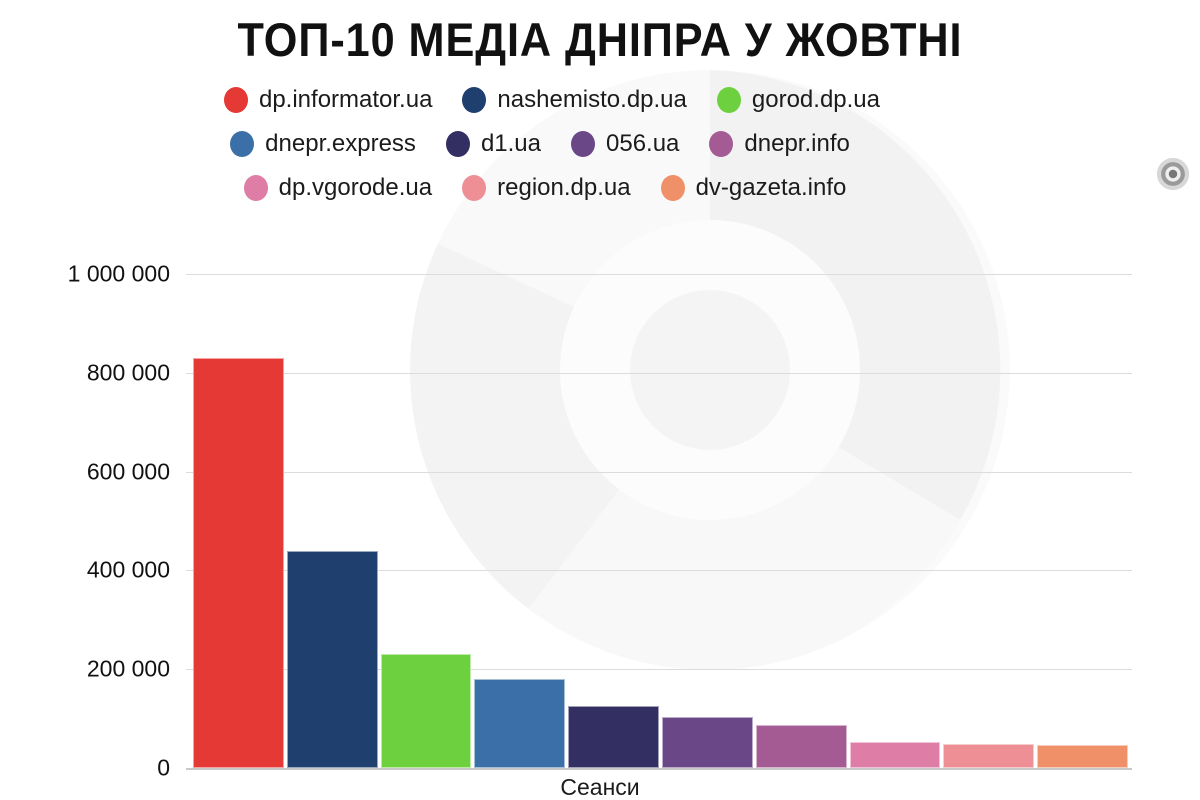 The width and height of the screenshot is (1200, 800). What do you see at coordinates (128, 471) in the screenshot?
I see `y-tick-label: 600 000` at bounding box center [128, 471].